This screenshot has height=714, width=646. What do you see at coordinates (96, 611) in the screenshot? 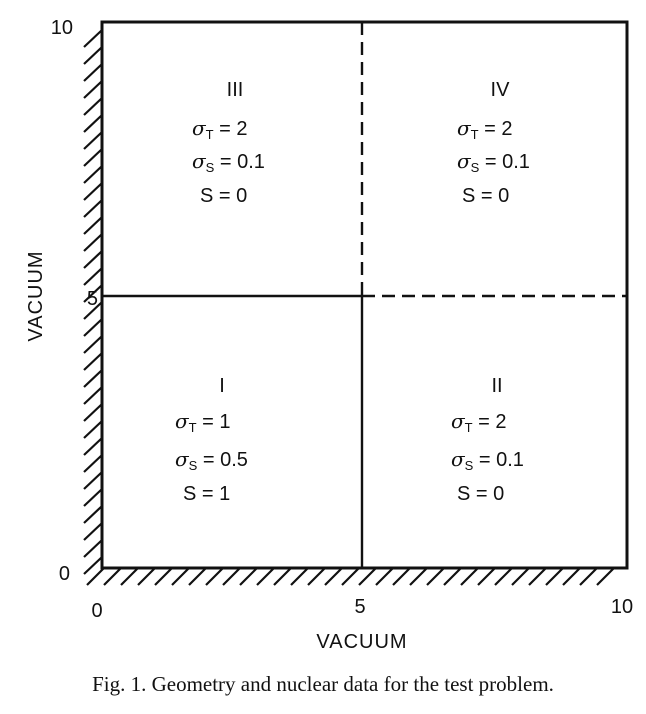
I see `x-tick-0: 0` at bounding box center [96, 611].